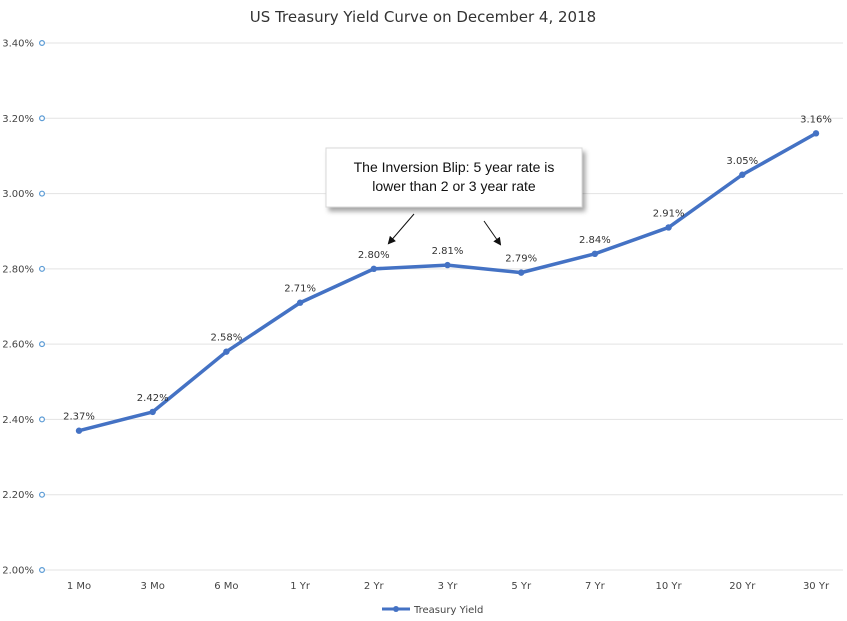 The width and height of the screenshot is (847, 621). What do you see at coordinates (79, 417) in the screenshot?
I see `data-label: 2.37%` at bounding box center [79, 417].